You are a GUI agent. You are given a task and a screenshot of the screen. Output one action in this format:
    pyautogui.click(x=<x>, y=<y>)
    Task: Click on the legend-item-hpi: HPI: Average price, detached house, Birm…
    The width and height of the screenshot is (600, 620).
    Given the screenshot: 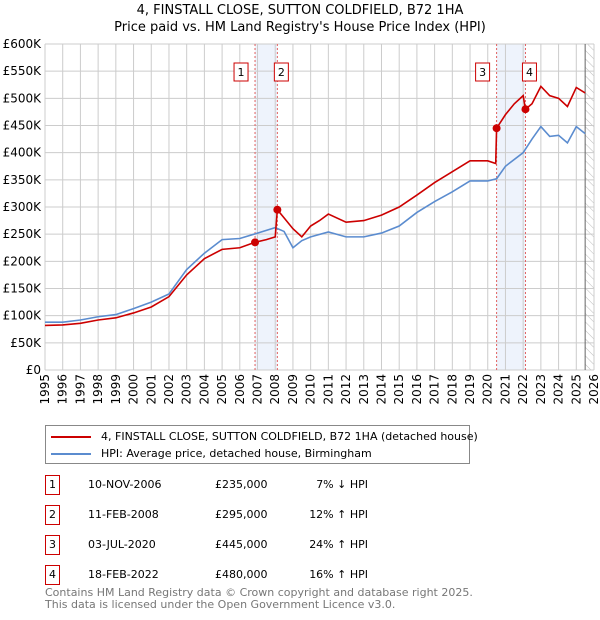 What is the action you would take?
    pyautogui.click(x=211, y=453)
    